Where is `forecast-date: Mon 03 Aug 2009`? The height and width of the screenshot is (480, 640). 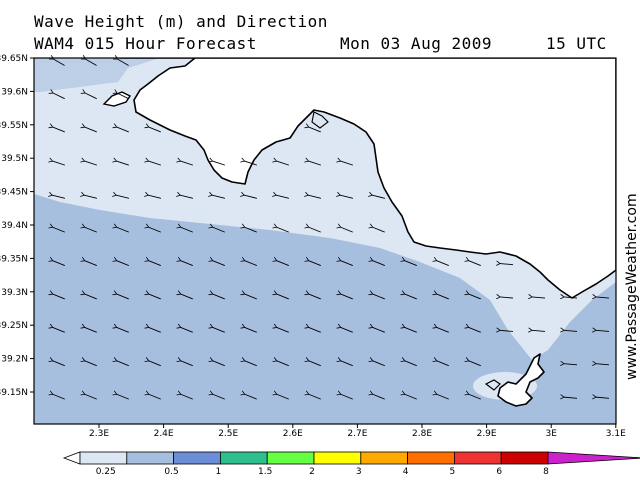 forecast-date: Mon 03 Aug 2009 is located at coordinates (416, 43).